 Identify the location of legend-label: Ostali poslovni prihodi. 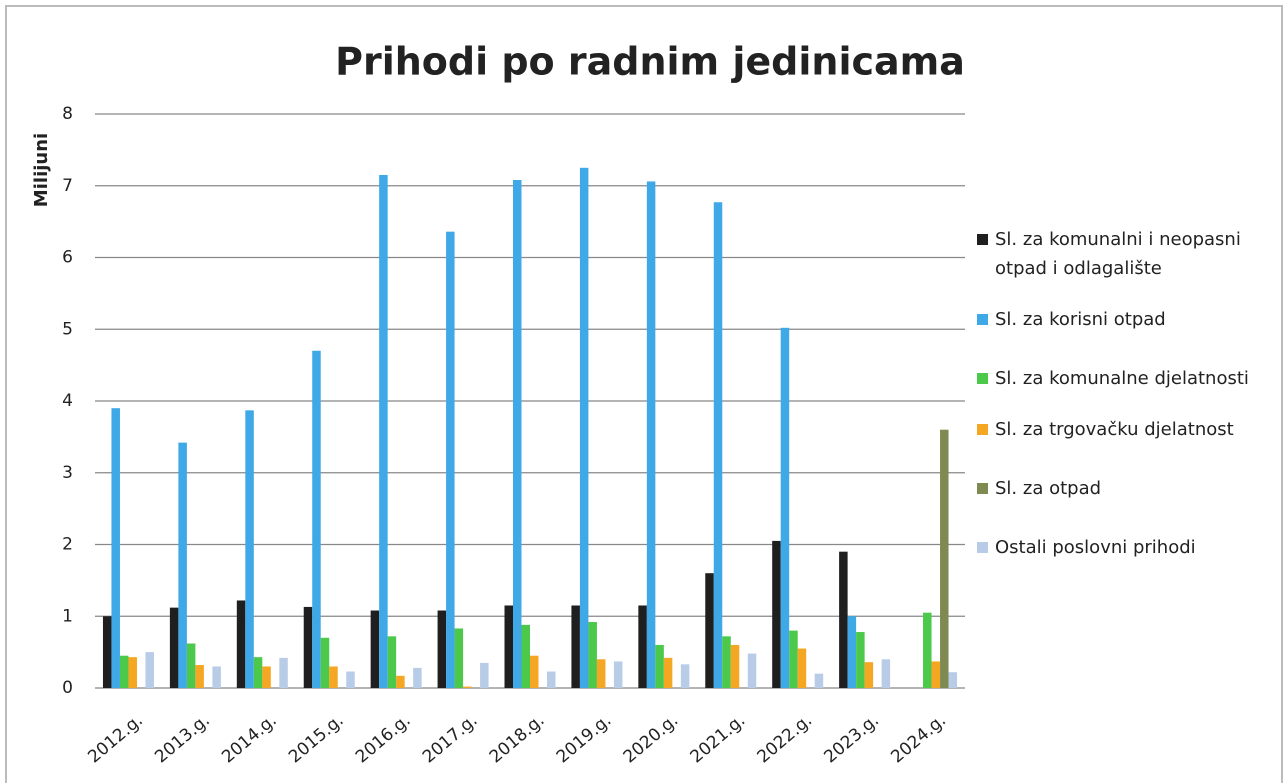
(1095, 547).